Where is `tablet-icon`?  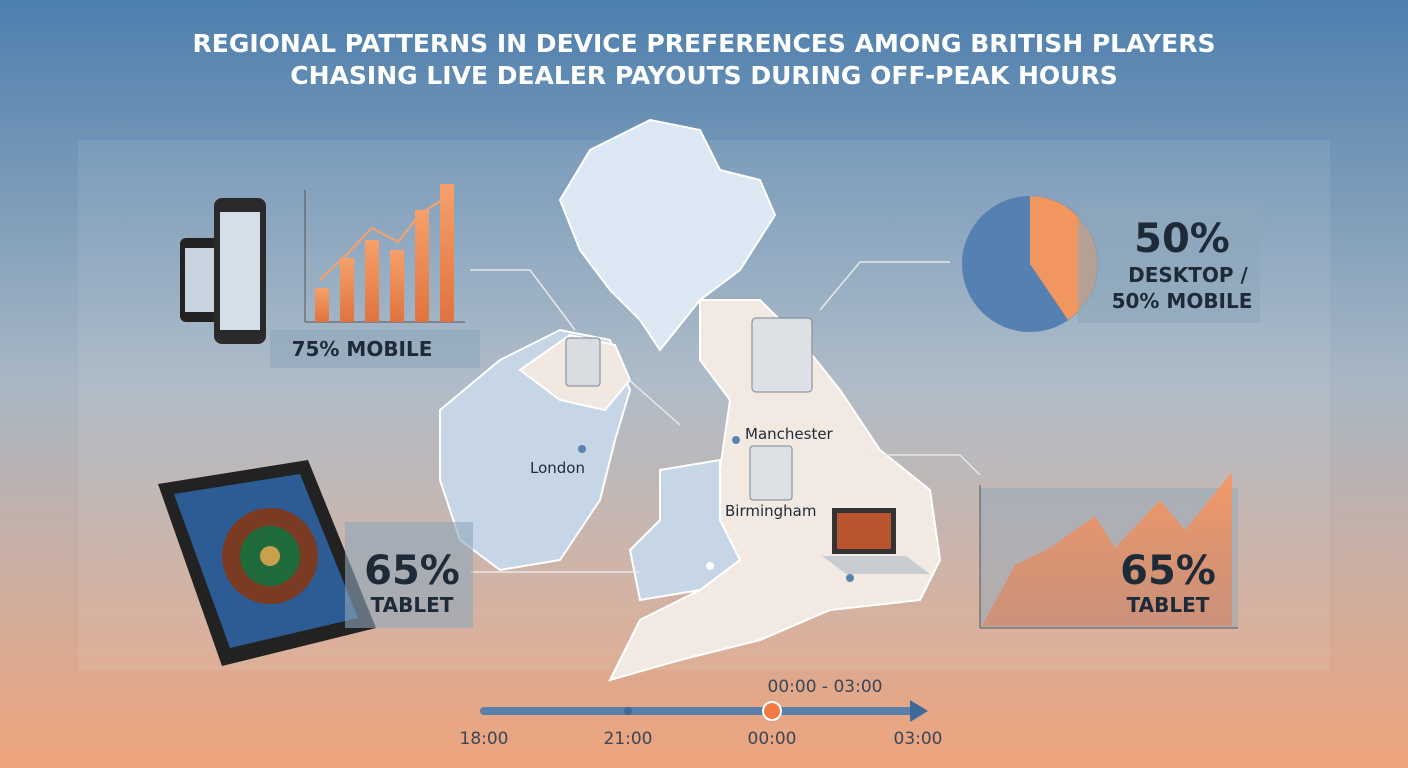 tablet-icon is located at coordinates (267, 563).